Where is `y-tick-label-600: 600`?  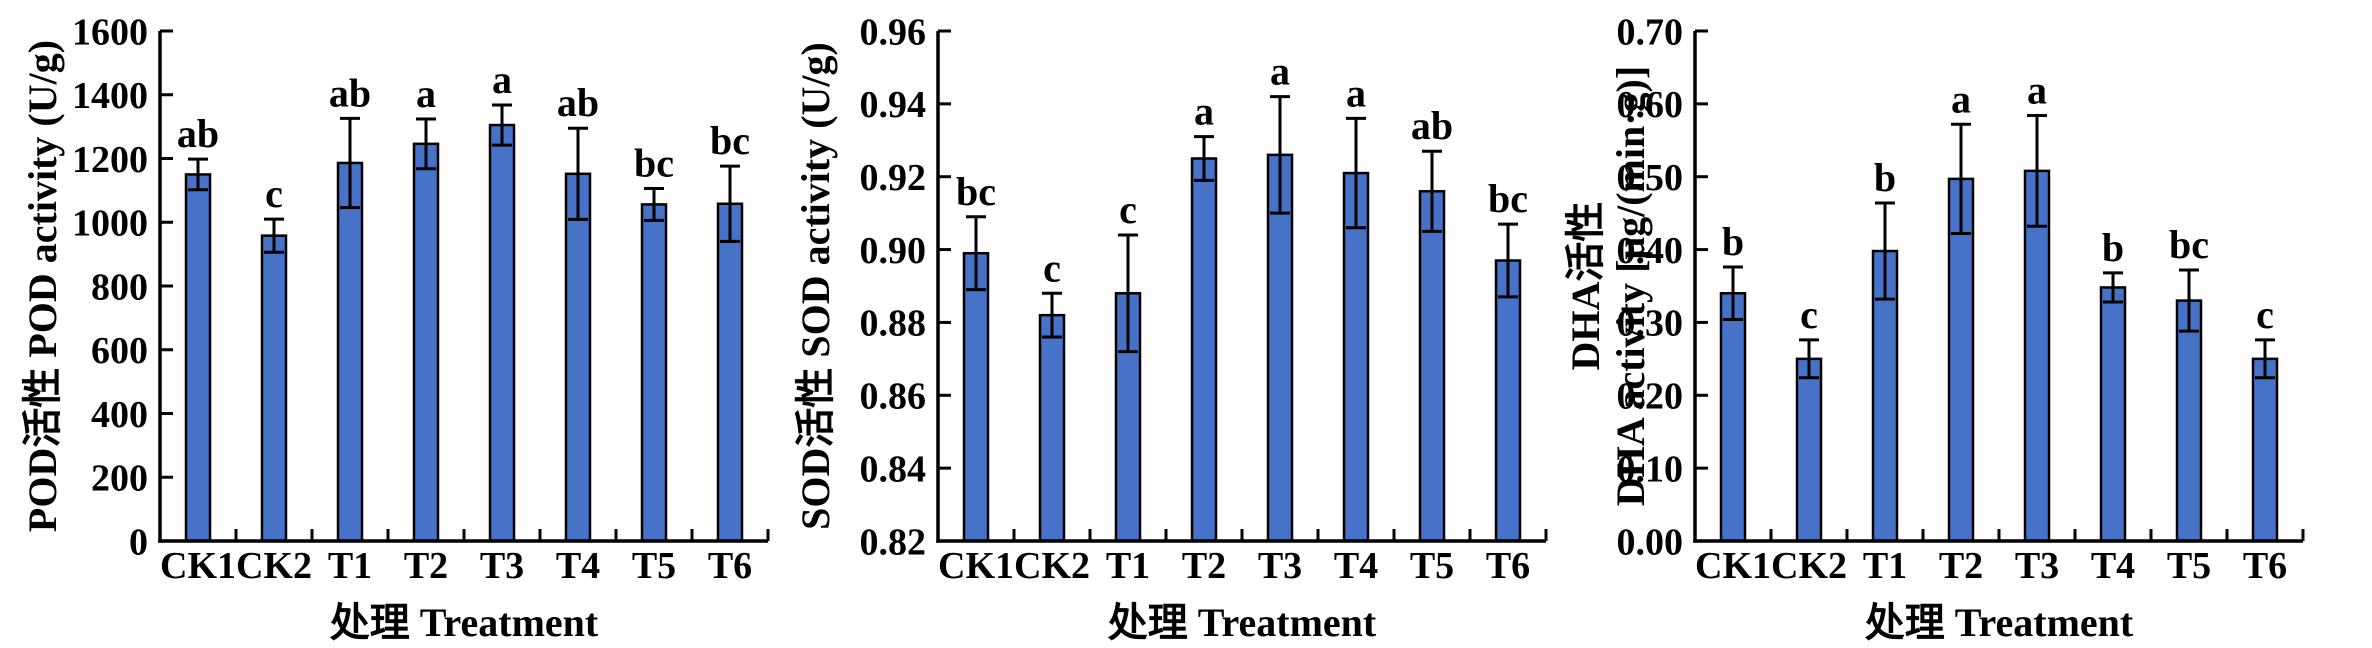
y-tick-label-600: 600 is located at coordinates (119, 351).